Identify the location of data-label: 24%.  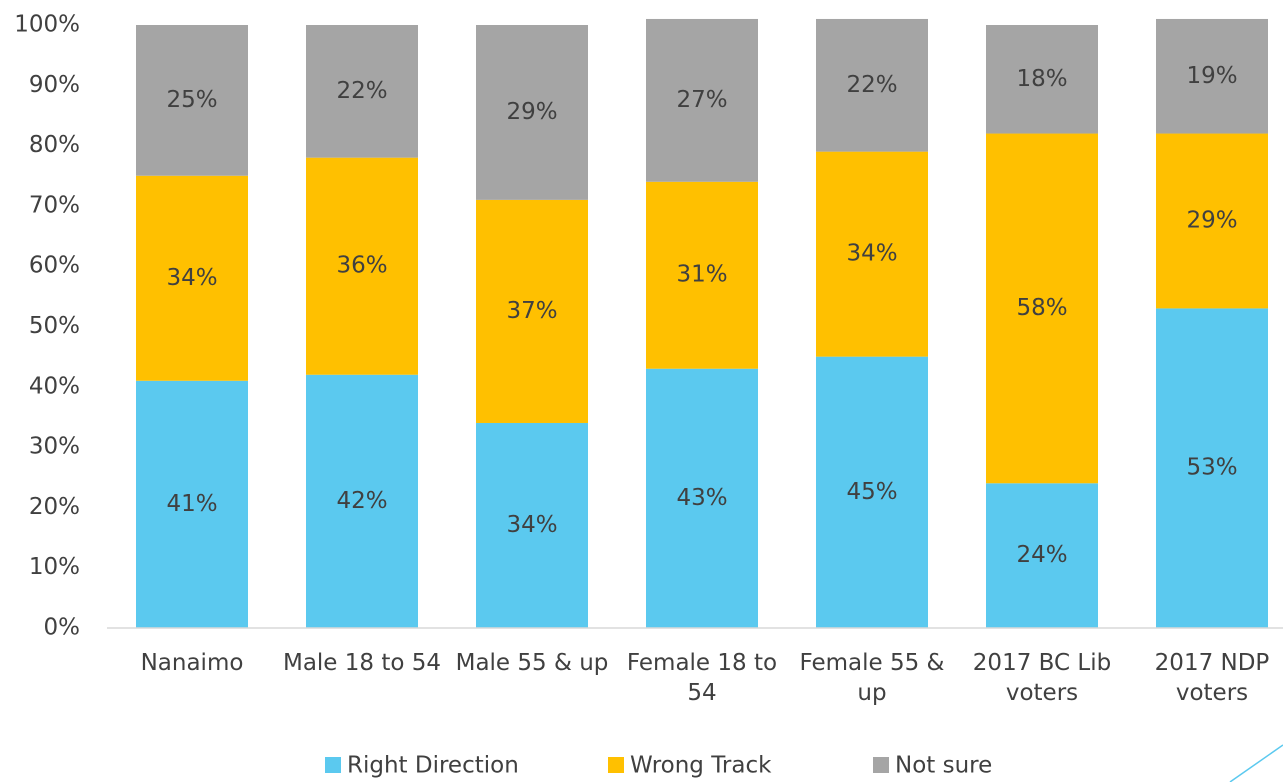
(1041, 555).